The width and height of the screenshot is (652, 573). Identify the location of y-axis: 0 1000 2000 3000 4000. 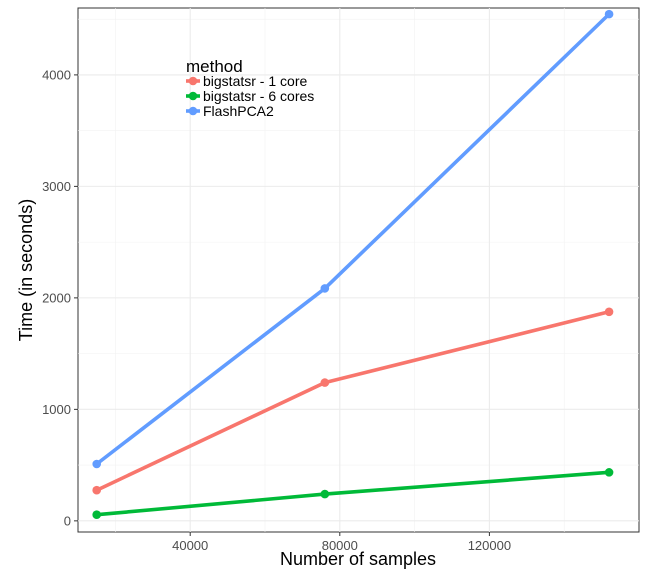
(60, 297).